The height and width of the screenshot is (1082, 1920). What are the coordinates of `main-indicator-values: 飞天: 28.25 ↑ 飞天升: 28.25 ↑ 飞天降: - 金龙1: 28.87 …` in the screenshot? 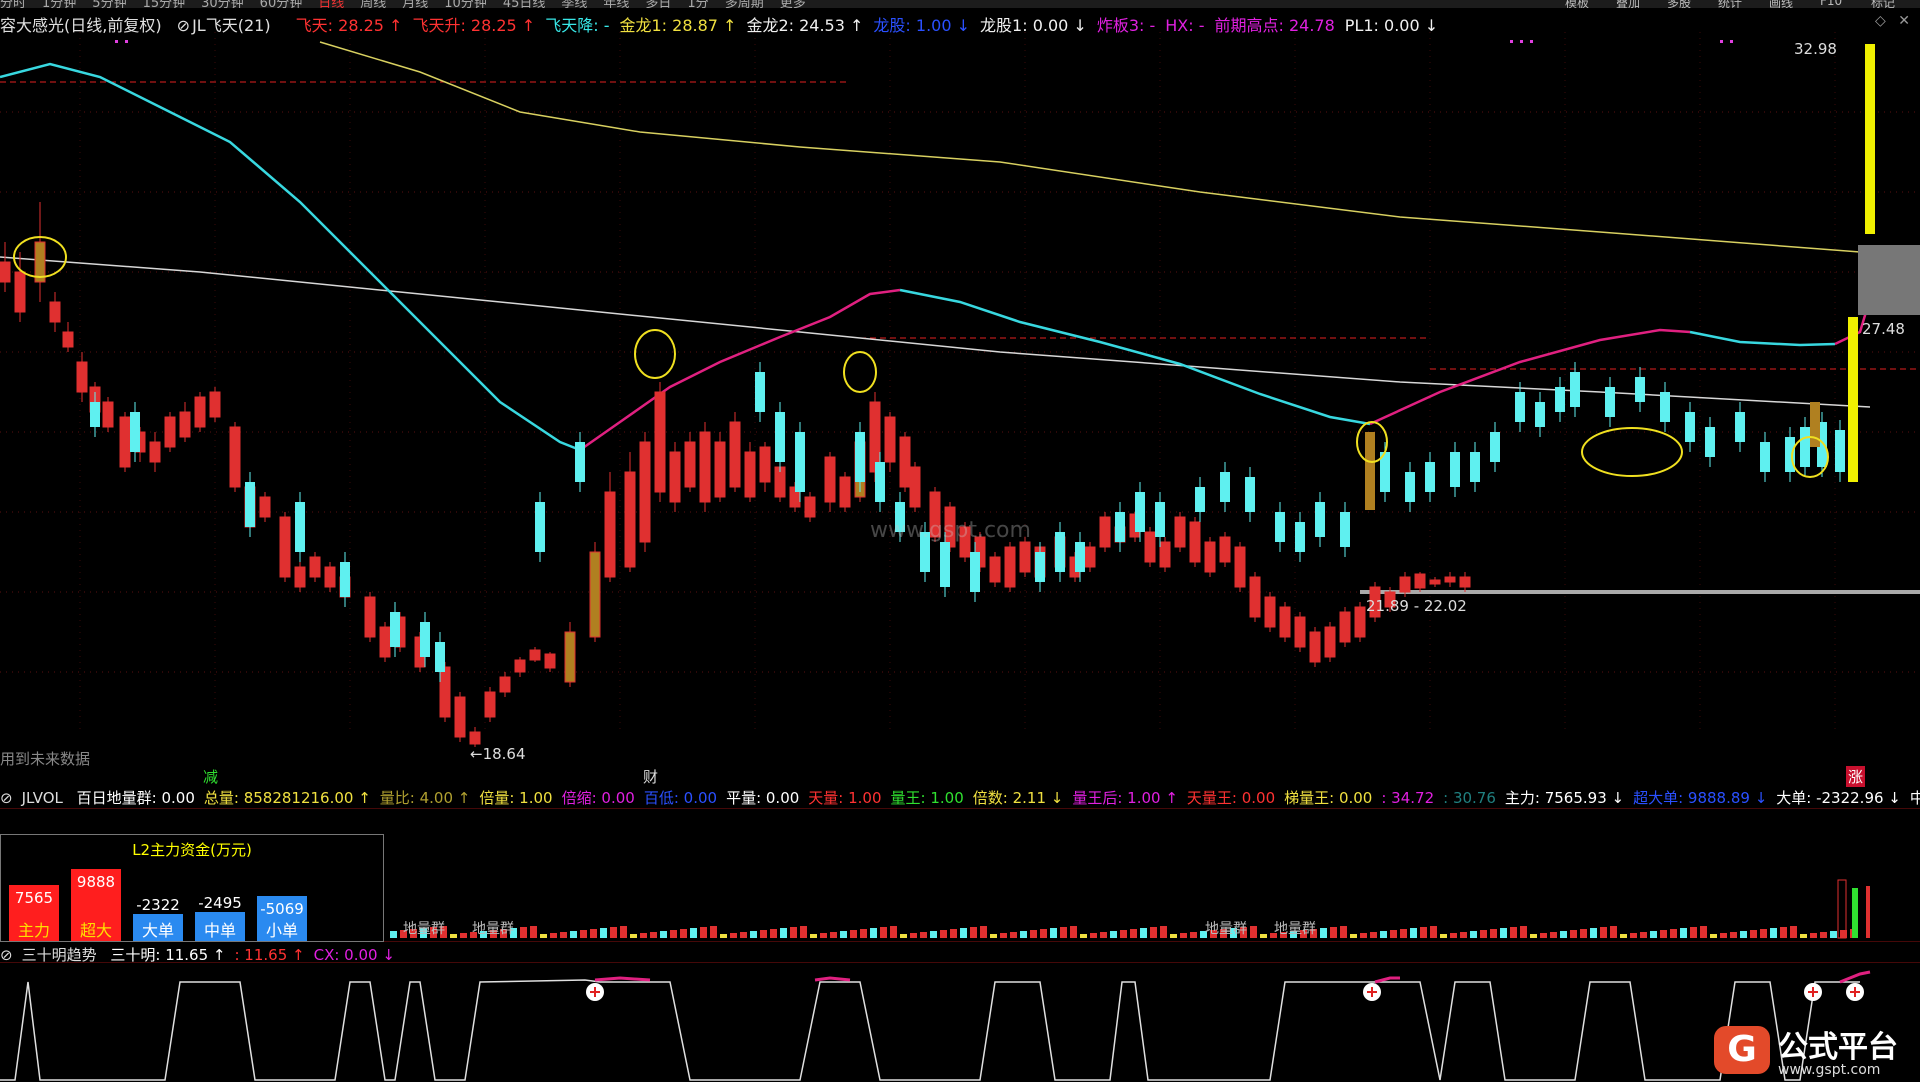 It's located at (872, 25).